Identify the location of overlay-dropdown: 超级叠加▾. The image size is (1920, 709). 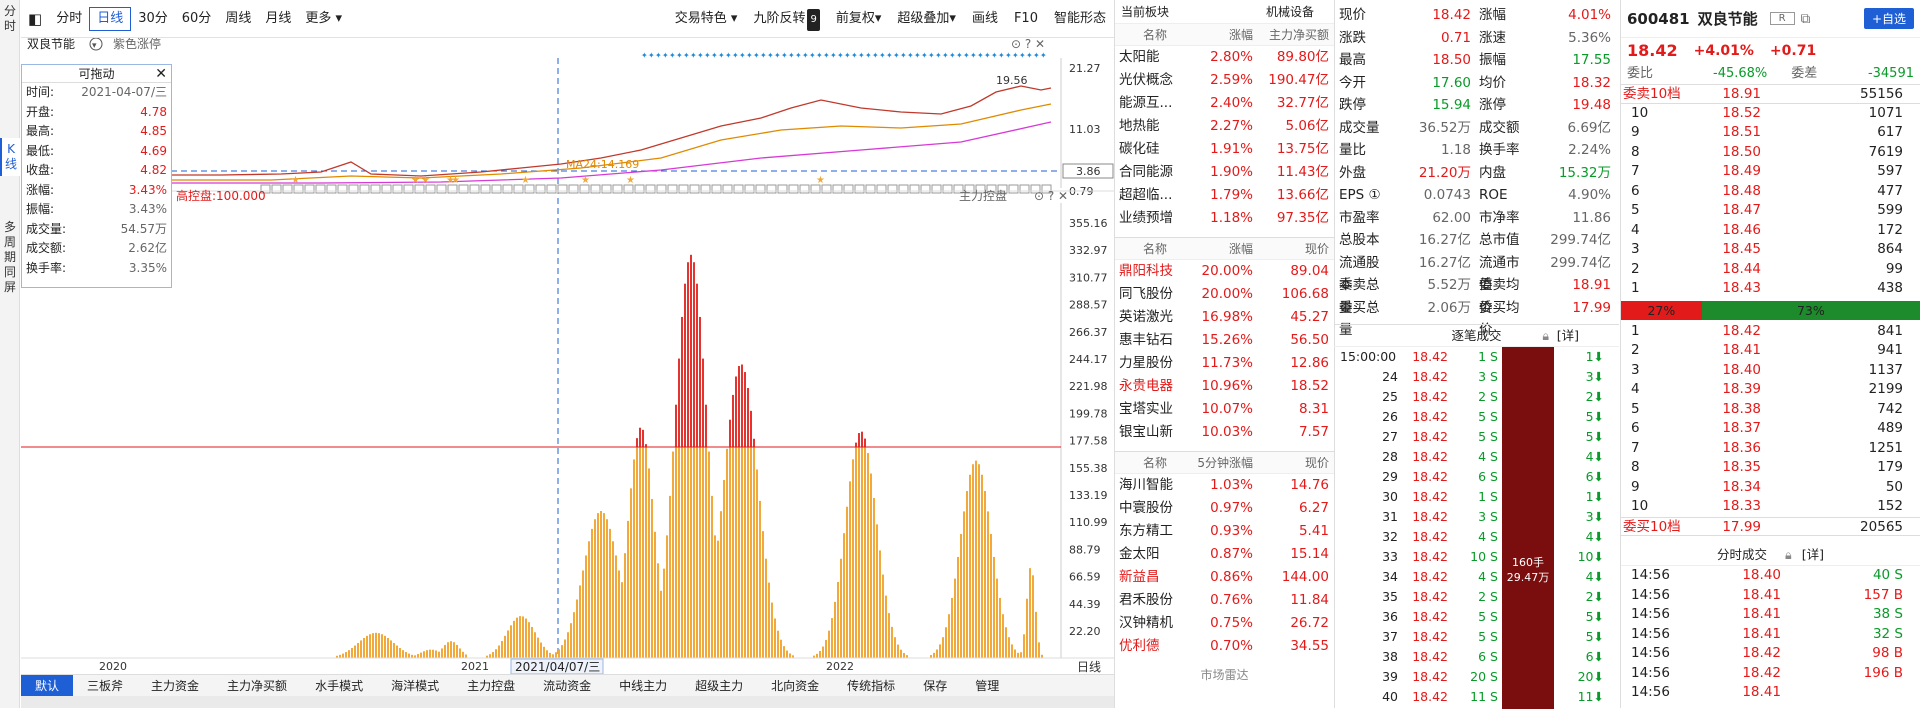
(926, 18).